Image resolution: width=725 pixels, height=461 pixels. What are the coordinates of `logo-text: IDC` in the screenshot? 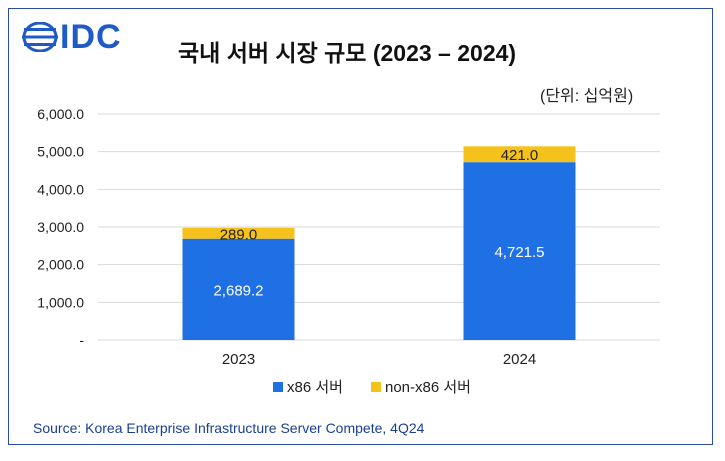 It's located at (91, 37).